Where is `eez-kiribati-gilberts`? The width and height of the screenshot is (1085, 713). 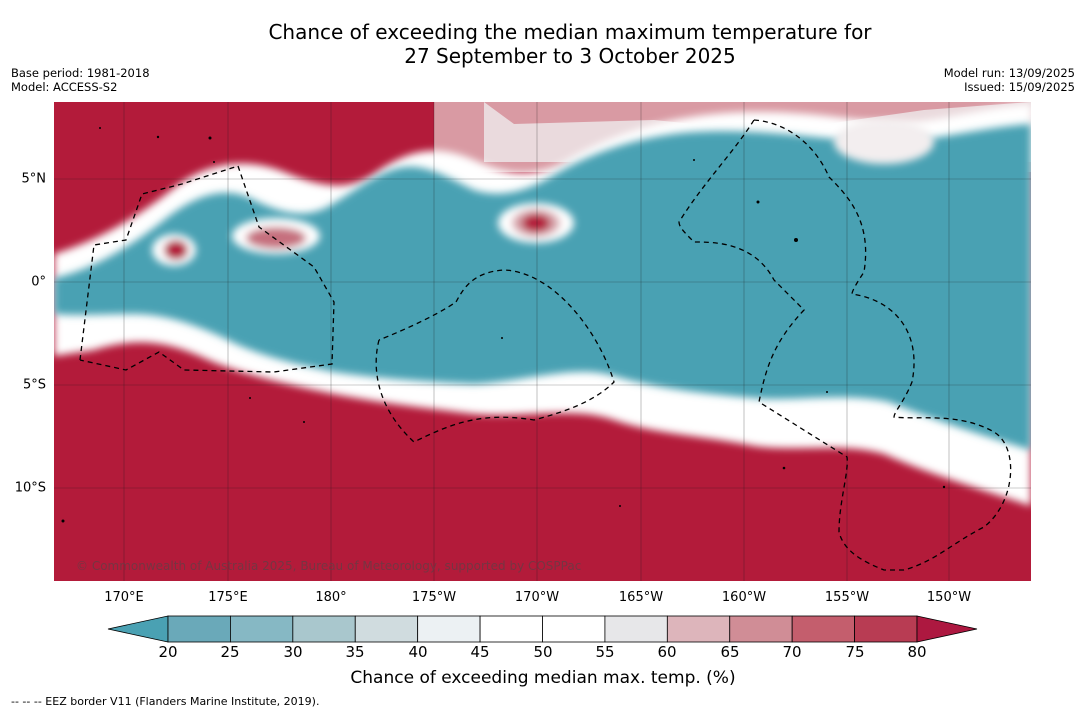 eez-kiribati-gilberts is located at coordinates (207, 269).